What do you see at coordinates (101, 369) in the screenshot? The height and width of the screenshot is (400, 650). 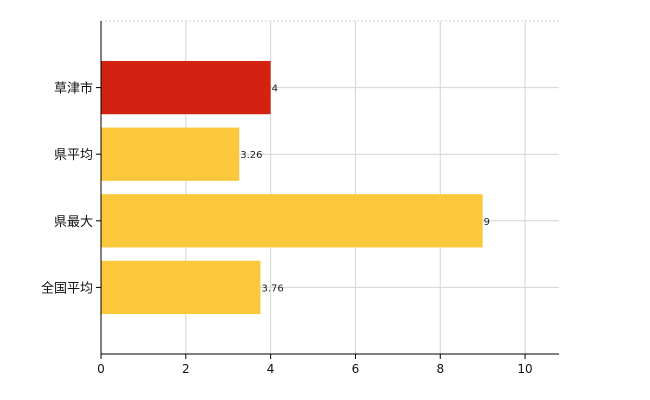 I see `x-tick-label: 0` at bounding box center [101, 369].